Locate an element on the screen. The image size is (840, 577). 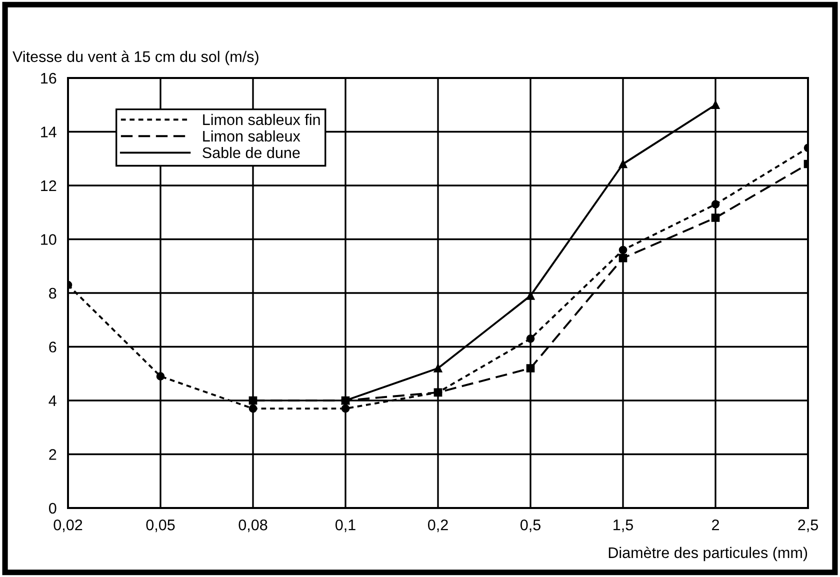
x-tick-label: 0,2 is located at coordinates (438, 526).